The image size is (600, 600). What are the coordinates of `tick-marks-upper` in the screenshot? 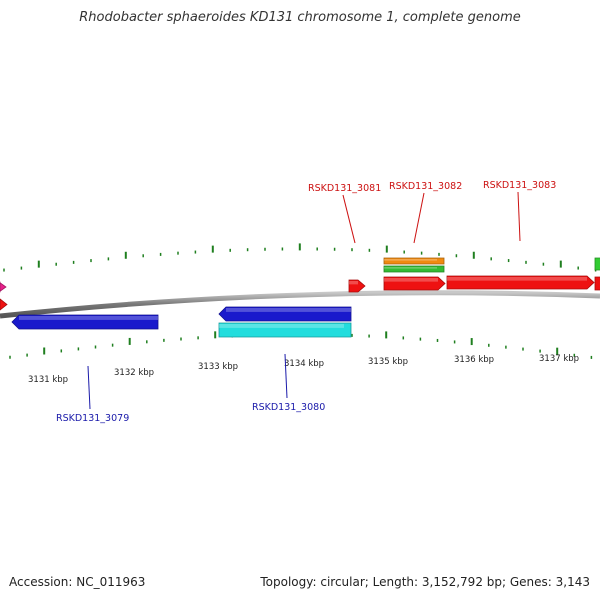 It's located at (300, 257).